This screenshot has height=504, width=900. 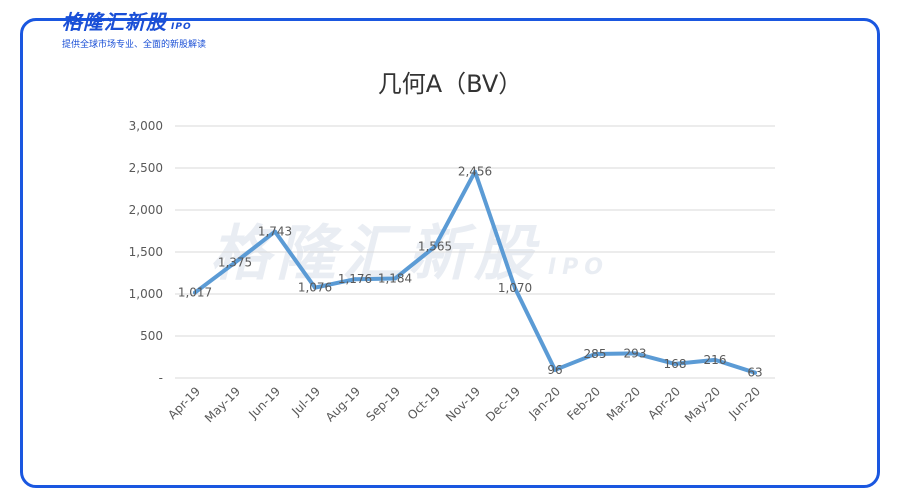 I want to click on x-tick-label: Sep-19, so click(x=383, y=404).